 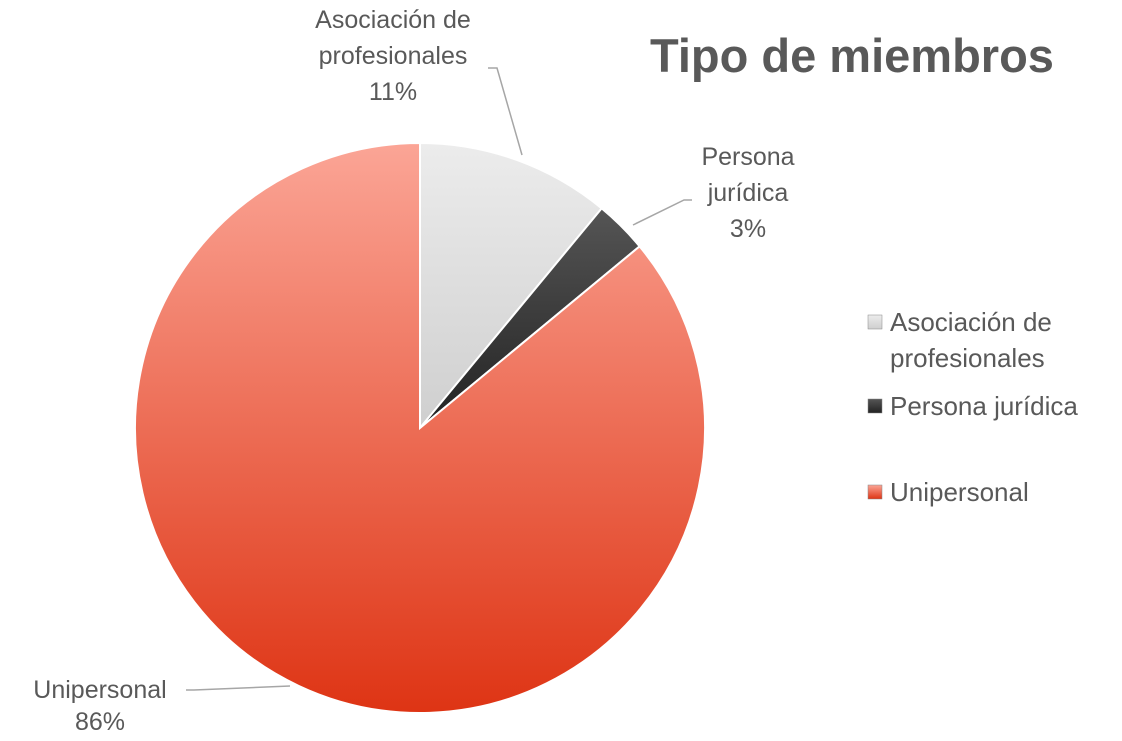 I want to click on data-label-value: 11%, so click(x=393, y=92).